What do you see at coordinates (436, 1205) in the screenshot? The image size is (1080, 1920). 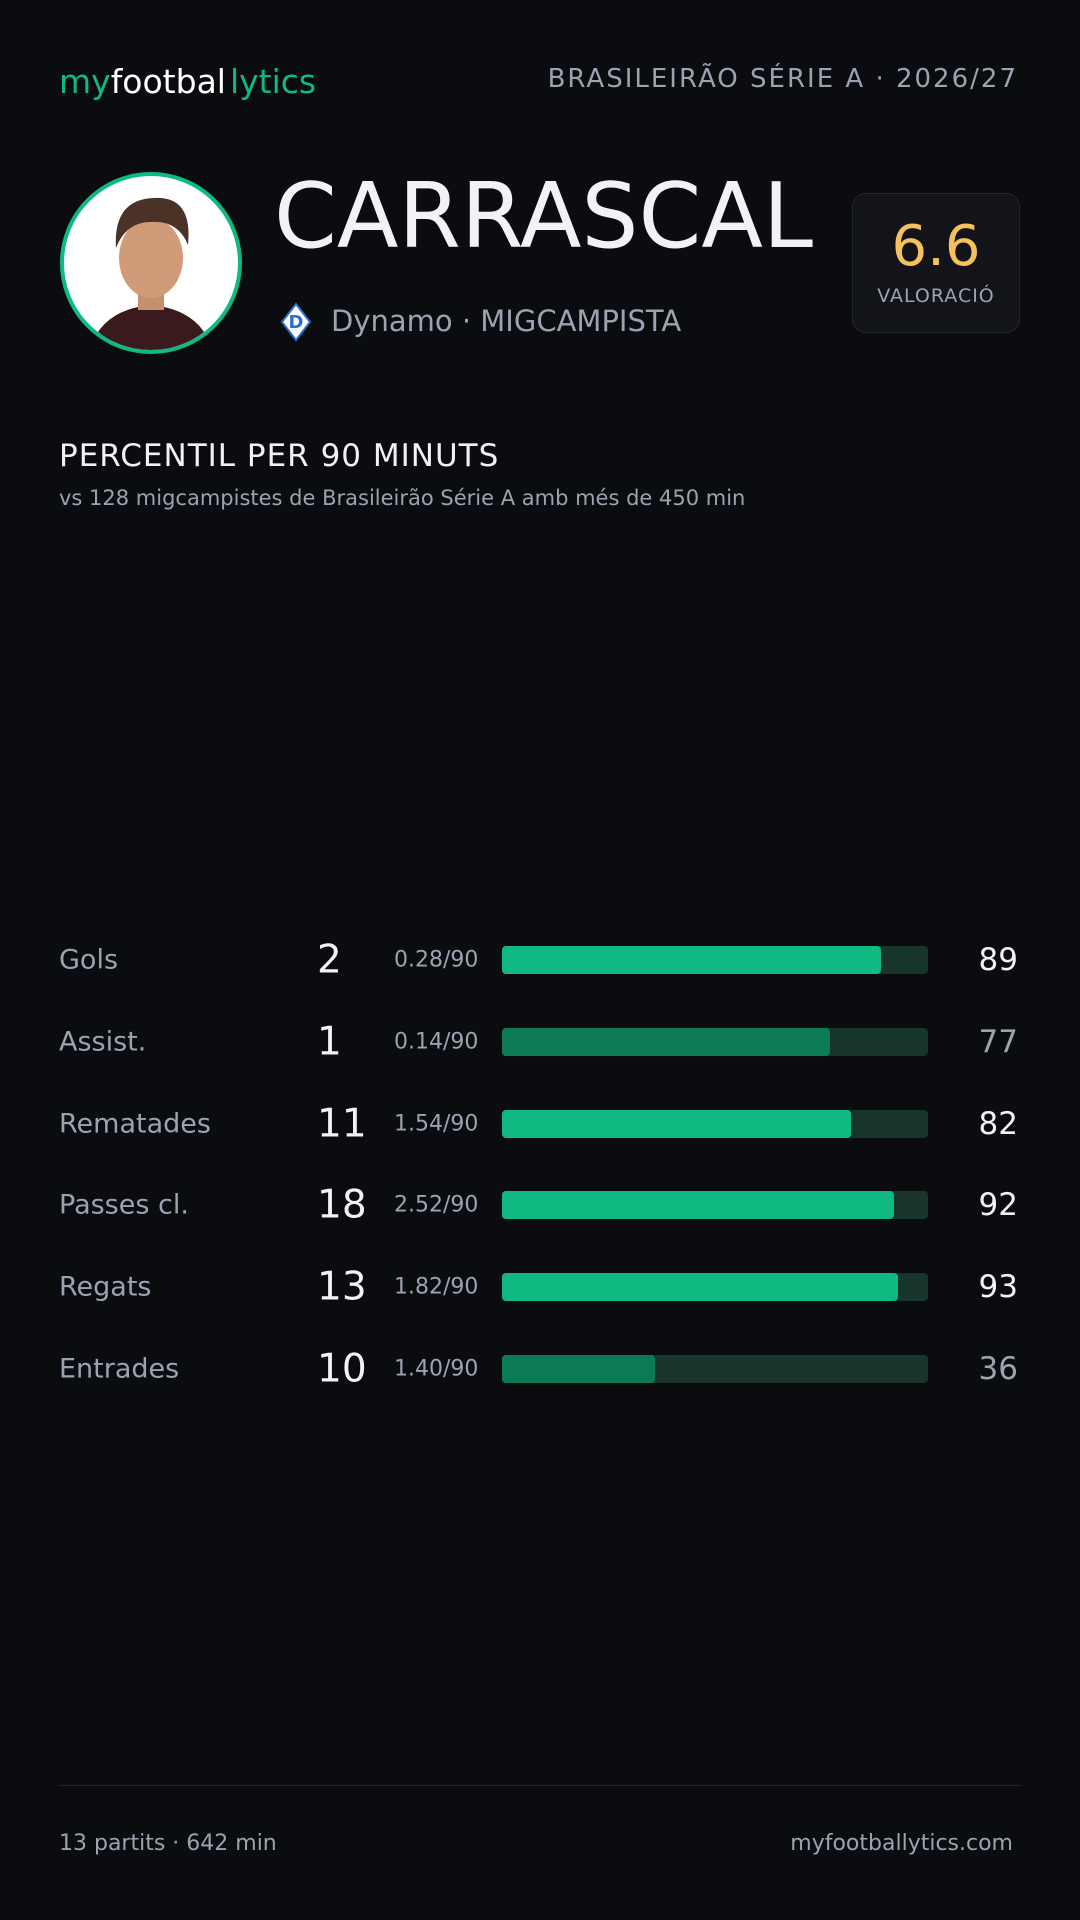 I see `stat-per90: 2.52/90` at bounding box center [436, 1205].